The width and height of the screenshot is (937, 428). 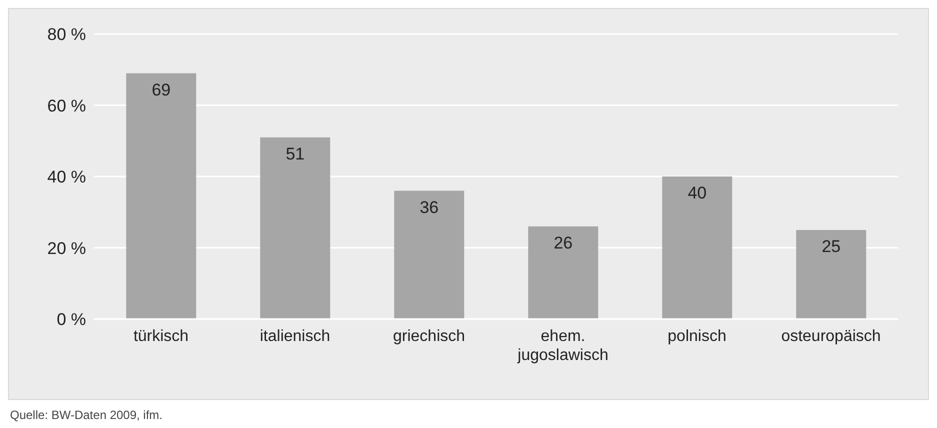 What do you see at coordinates (295, 154) in the screenshot?
I see `data-label: 51` at bounding box center [295, 154].